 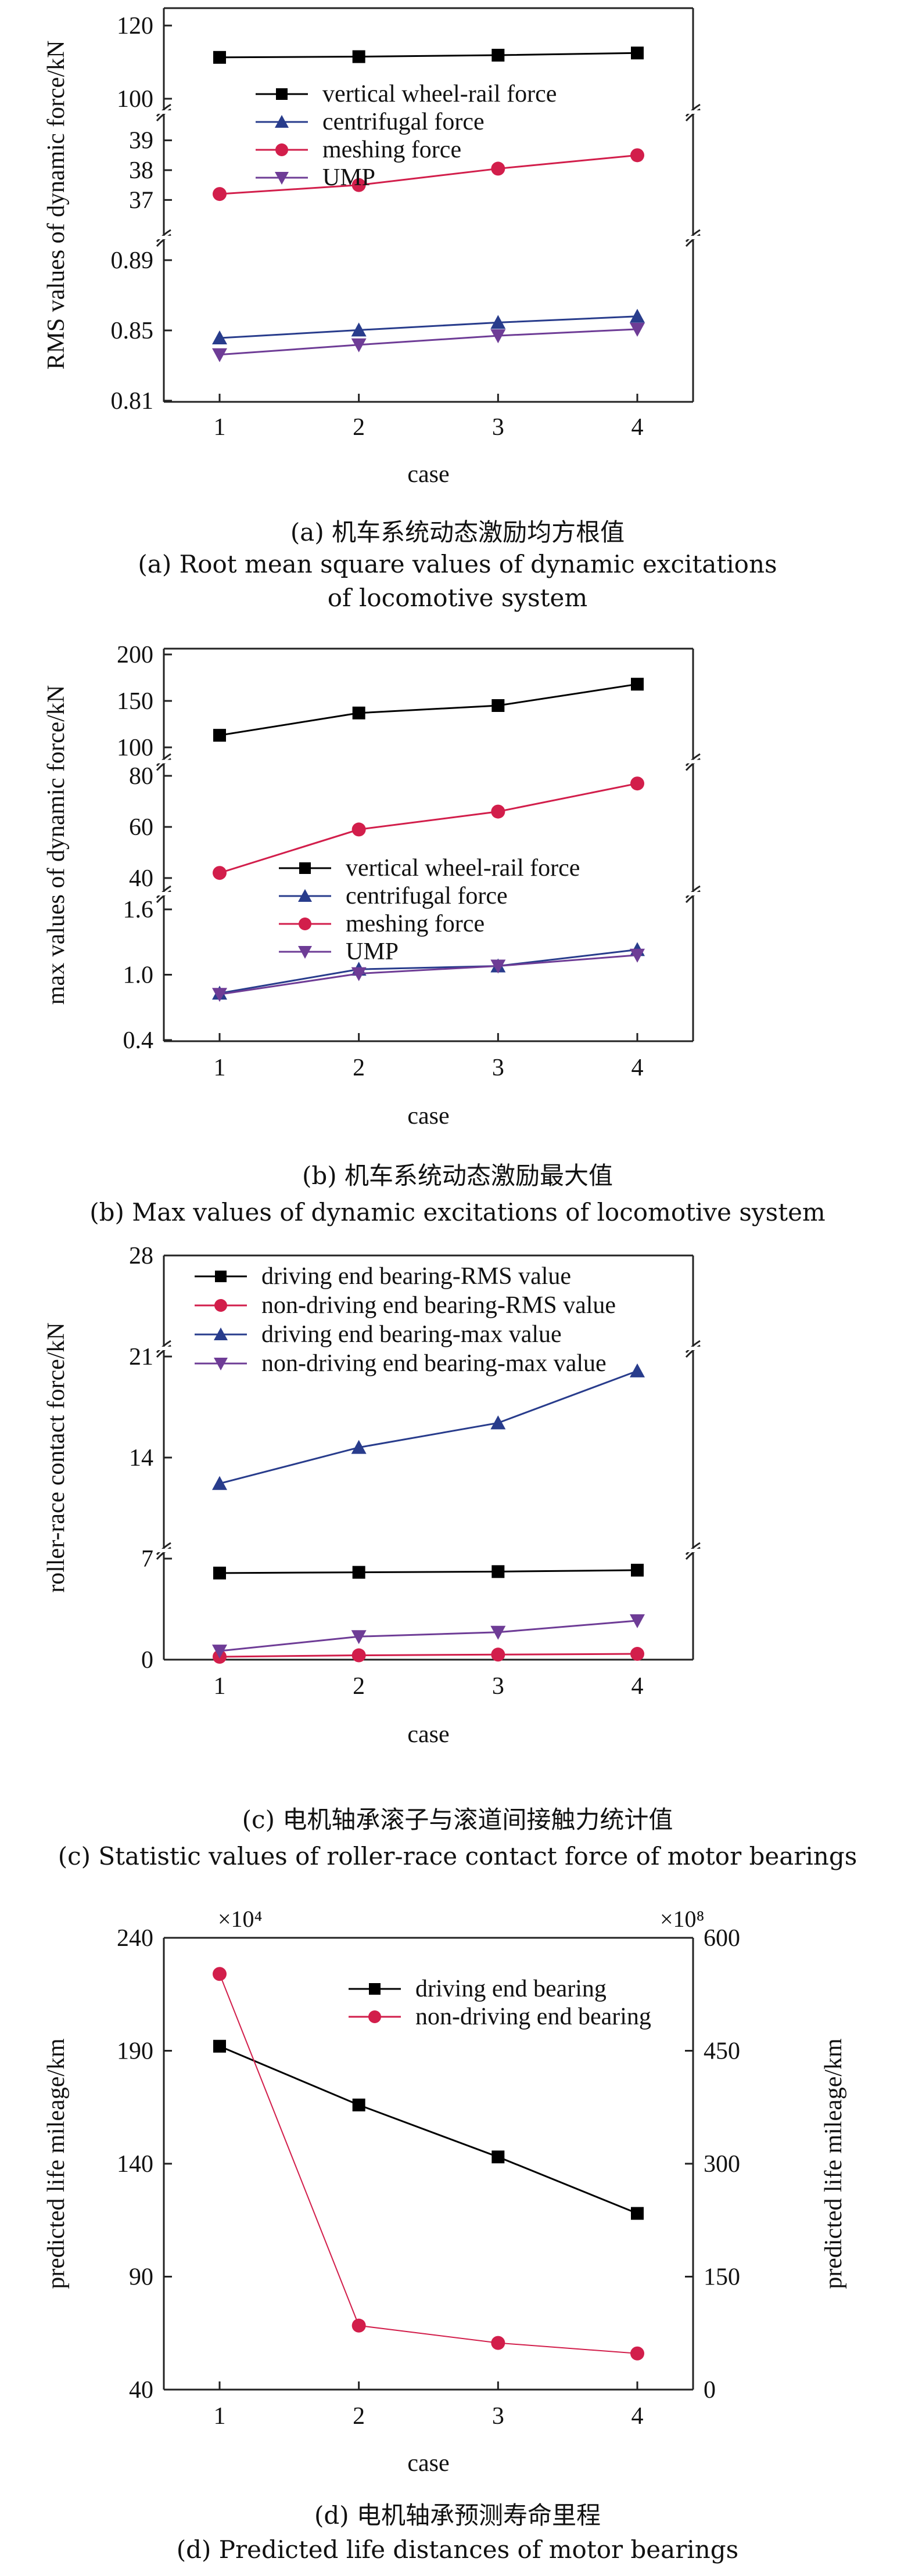 I want to click on y-tick-label: 28, so click(x=141, y=1256).